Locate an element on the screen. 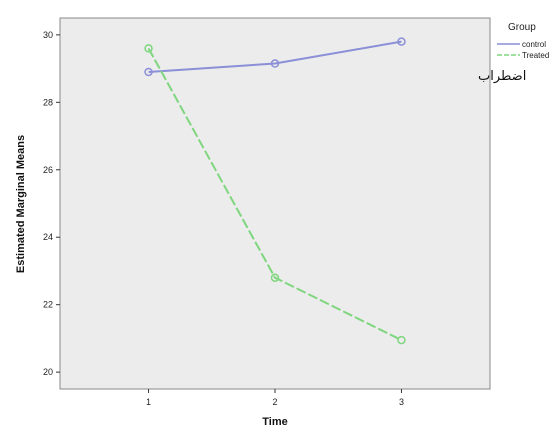 The image size is (558, 434). legend-label-control: control is located at coordinates (534, 44).